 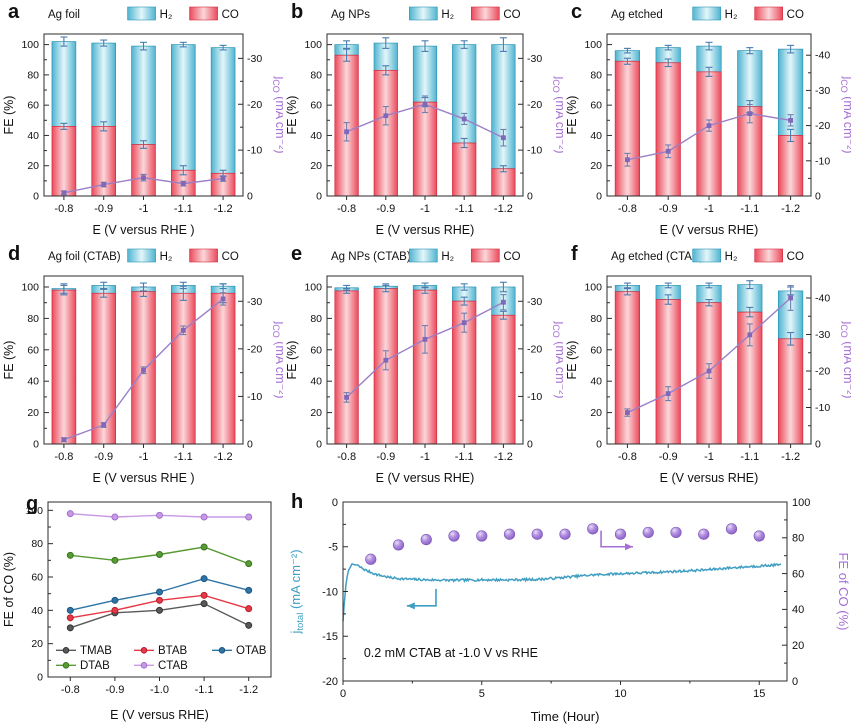 What do you see at coordinates (84, 257) in the screenshot?
I see `svg-text: Ag foil (CTAB)` at bounding box center [84, 257].